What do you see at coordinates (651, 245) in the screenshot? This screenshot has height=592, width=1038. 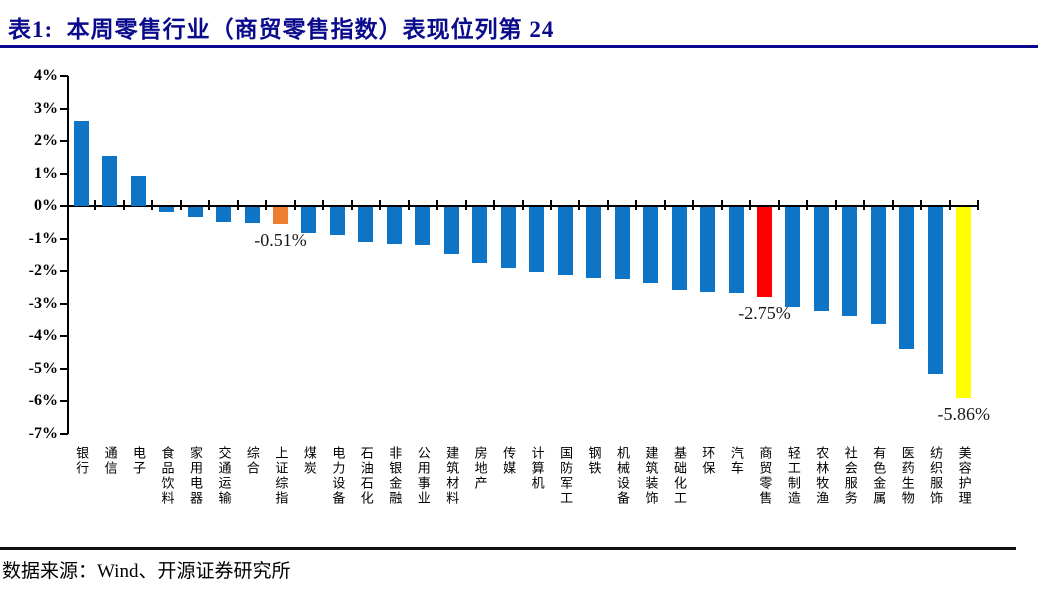 I see `bar-建筑装饰` at bounding box center [651, 245].